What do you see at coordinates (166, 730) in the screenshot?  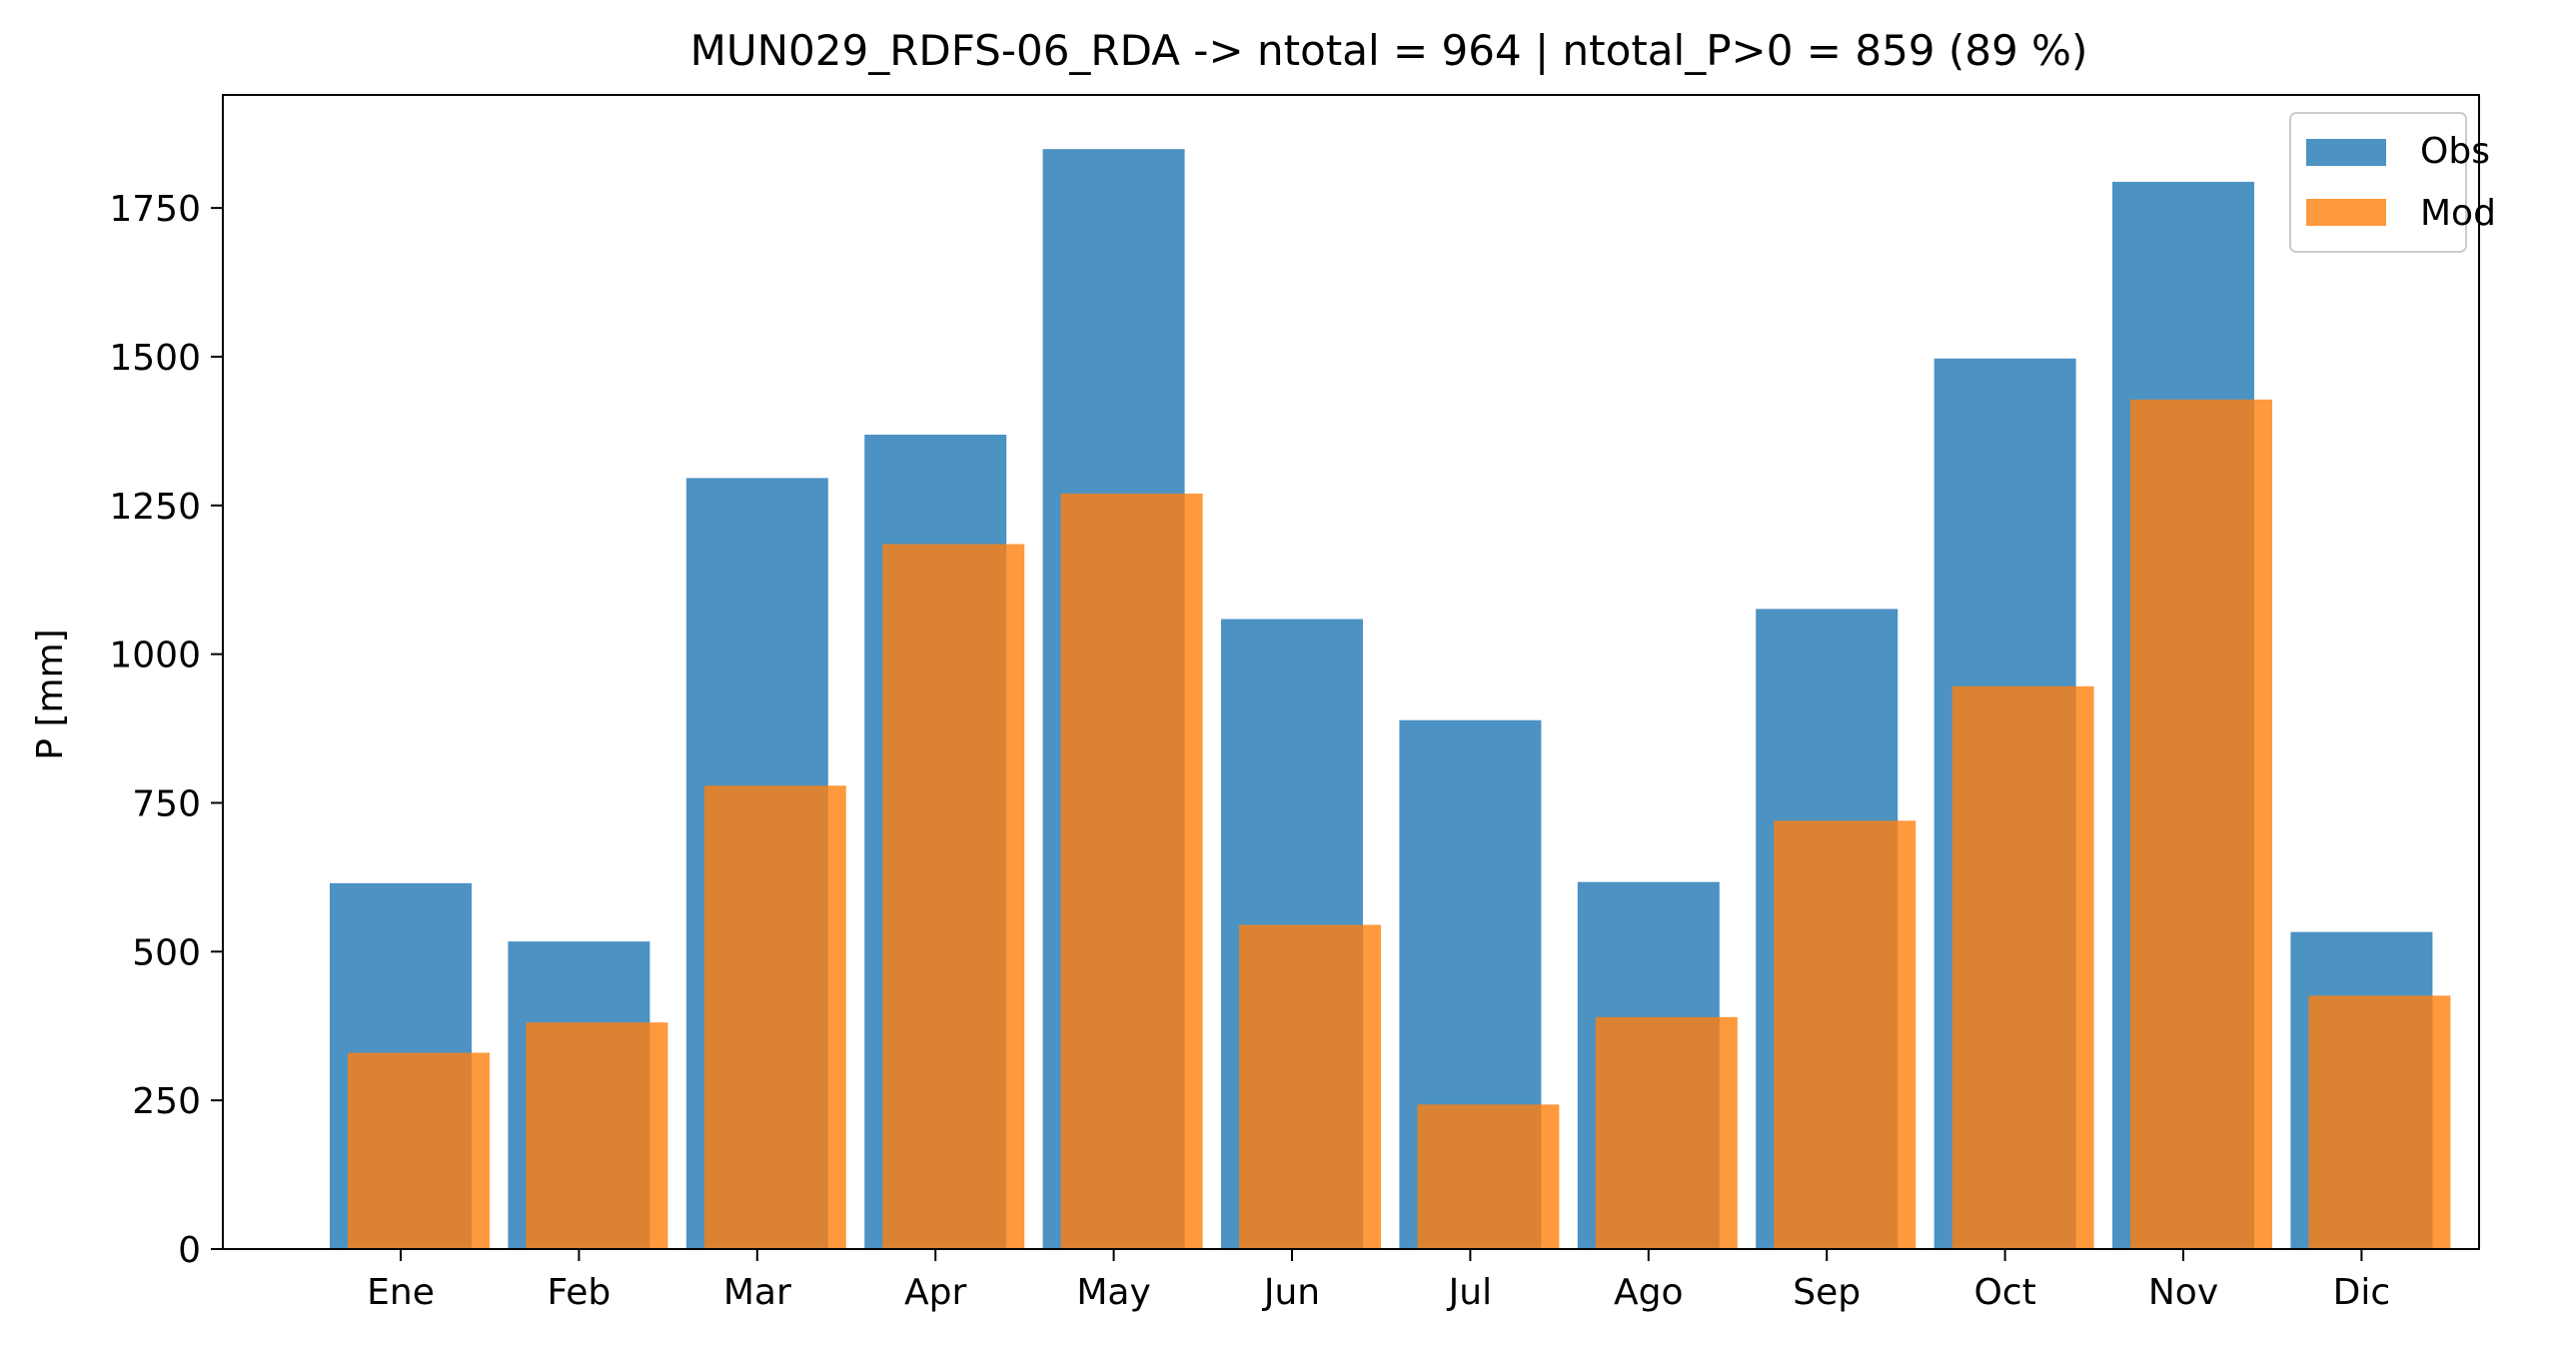 I see `y-axis-ticks: 0 250 500 750 1000 1250 1500 1750` at bounding box center [166, 730].